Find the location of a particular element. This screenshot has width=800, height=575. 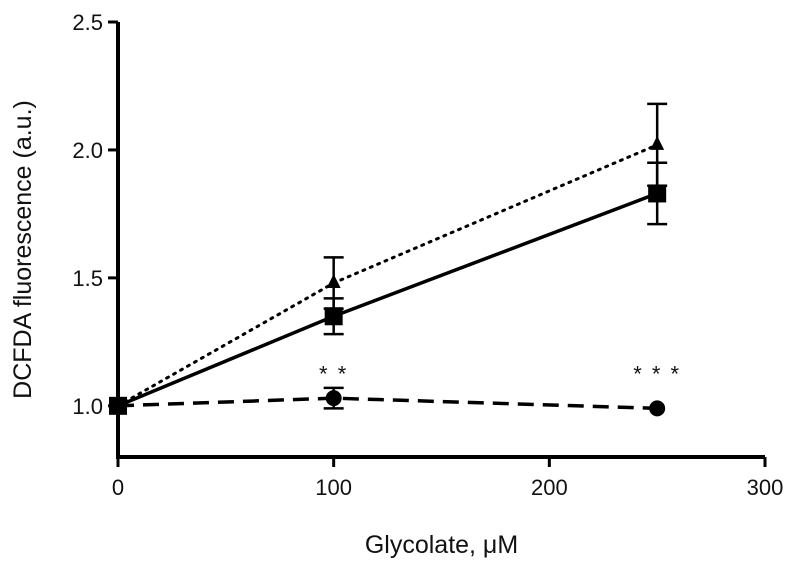

series-line is located at coordinates (387, 403).